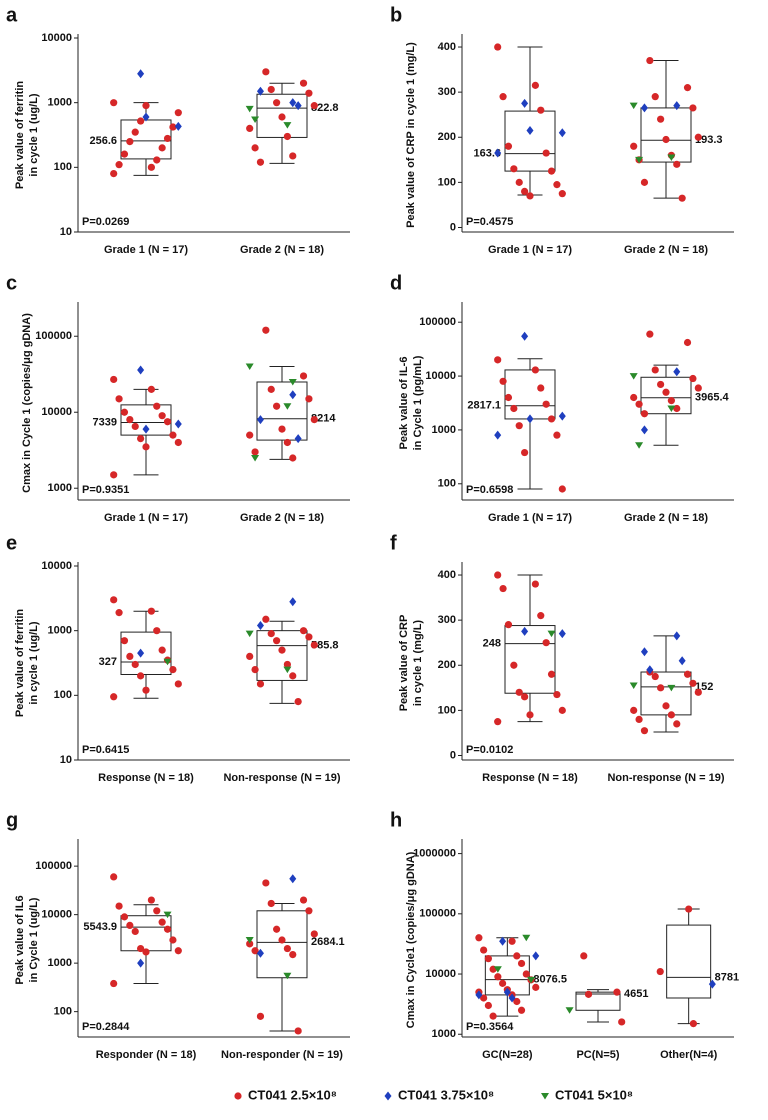  Describe the element at coordinates (323, 419) in the screenshot. I see `median-label: 8214` at that location.